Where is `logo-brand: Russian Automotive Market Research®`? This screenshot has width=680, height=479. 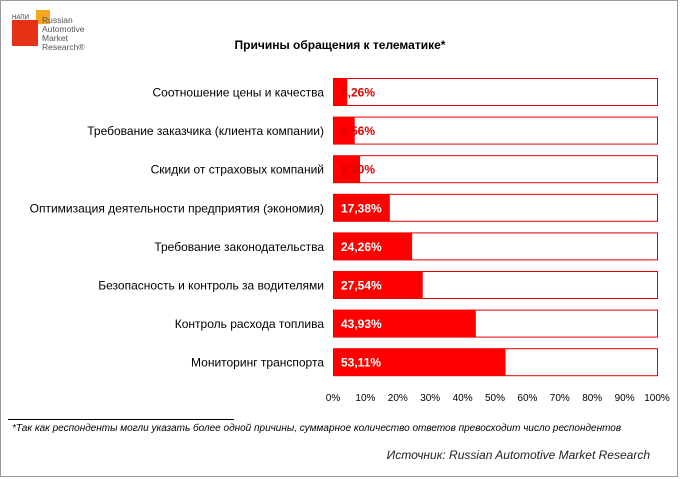
logo-brand: Russian Automotive Market Research® is located at coordinates (63, 33).